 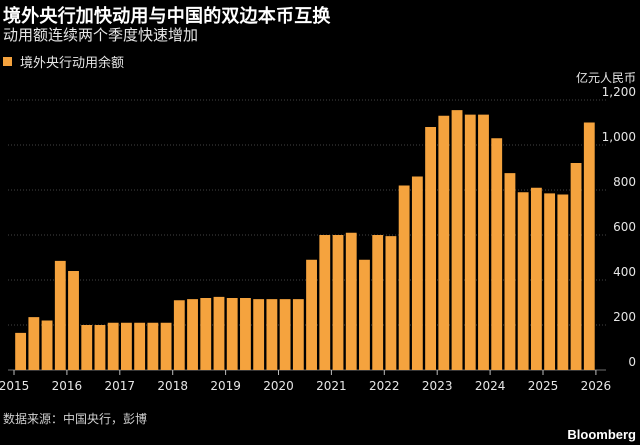 I want to click on y-tick-label: 0, so click(x=632, y=362).